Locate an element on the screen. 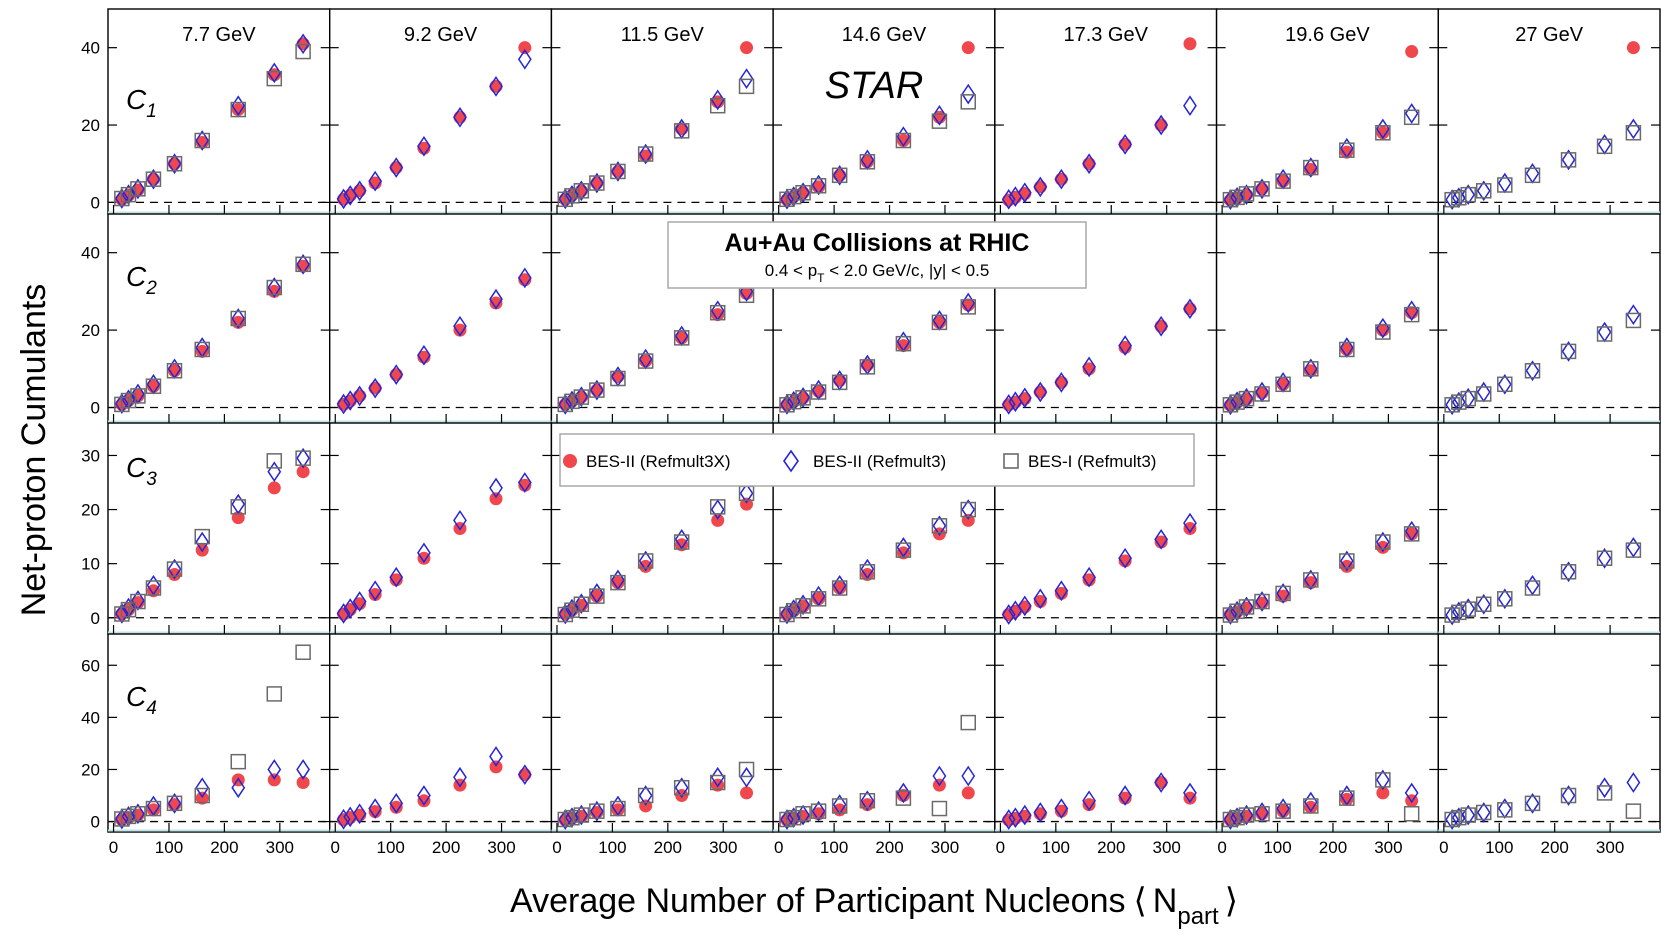 This screenshot has width=1661, height=944. x-tick-label-c4-300: 300 is located at coordinates (1166, 847).